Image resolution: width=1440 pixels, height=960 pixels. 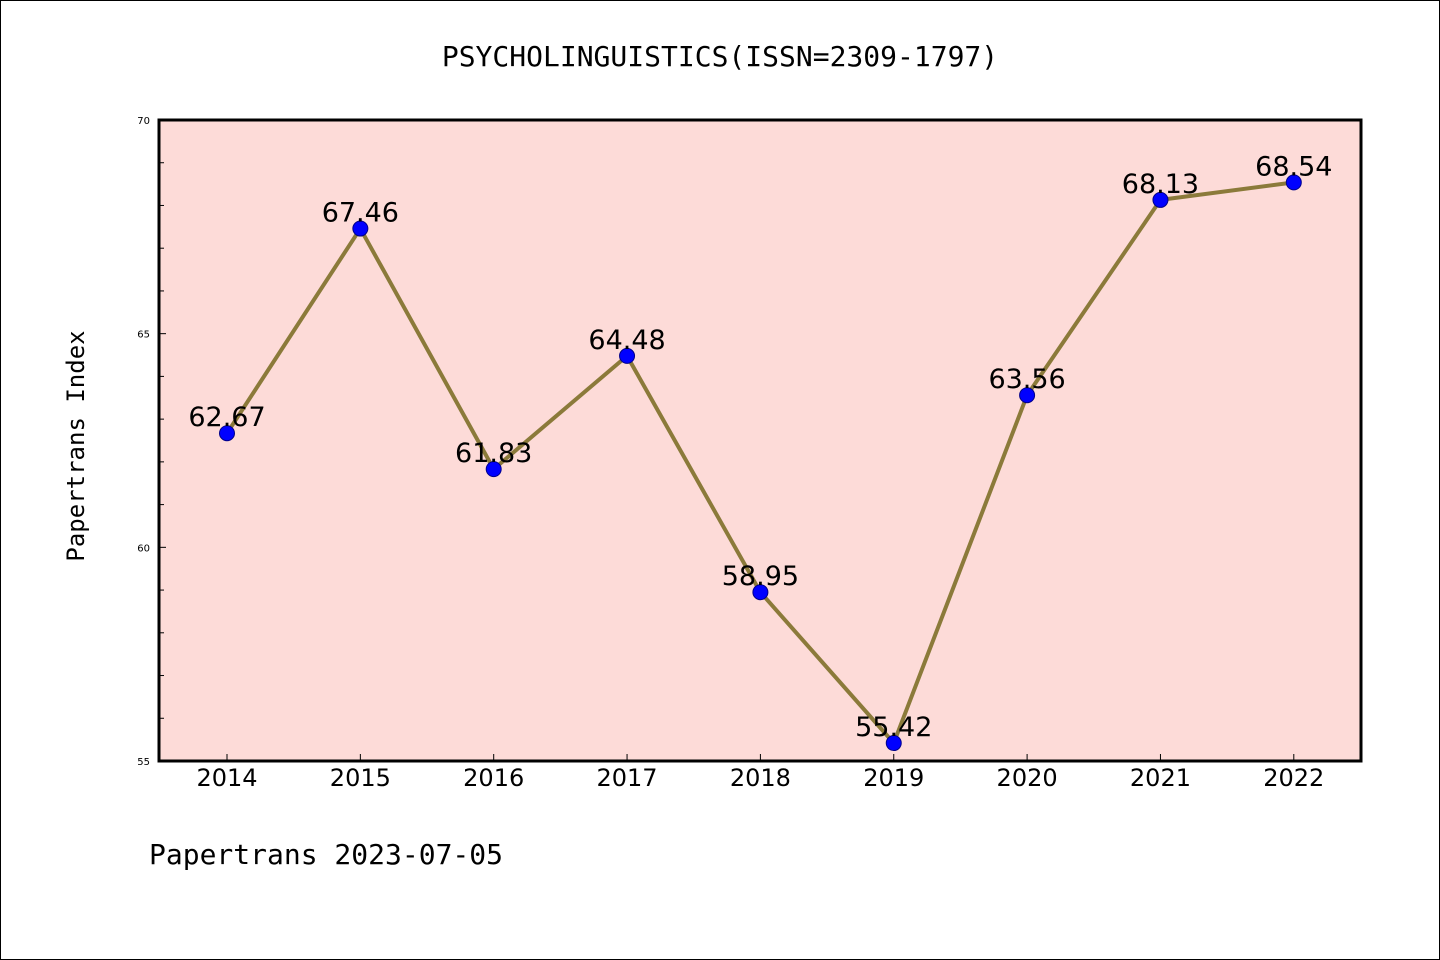 I want to click on x-tick-label: 2014, so click(x=226, y=778).